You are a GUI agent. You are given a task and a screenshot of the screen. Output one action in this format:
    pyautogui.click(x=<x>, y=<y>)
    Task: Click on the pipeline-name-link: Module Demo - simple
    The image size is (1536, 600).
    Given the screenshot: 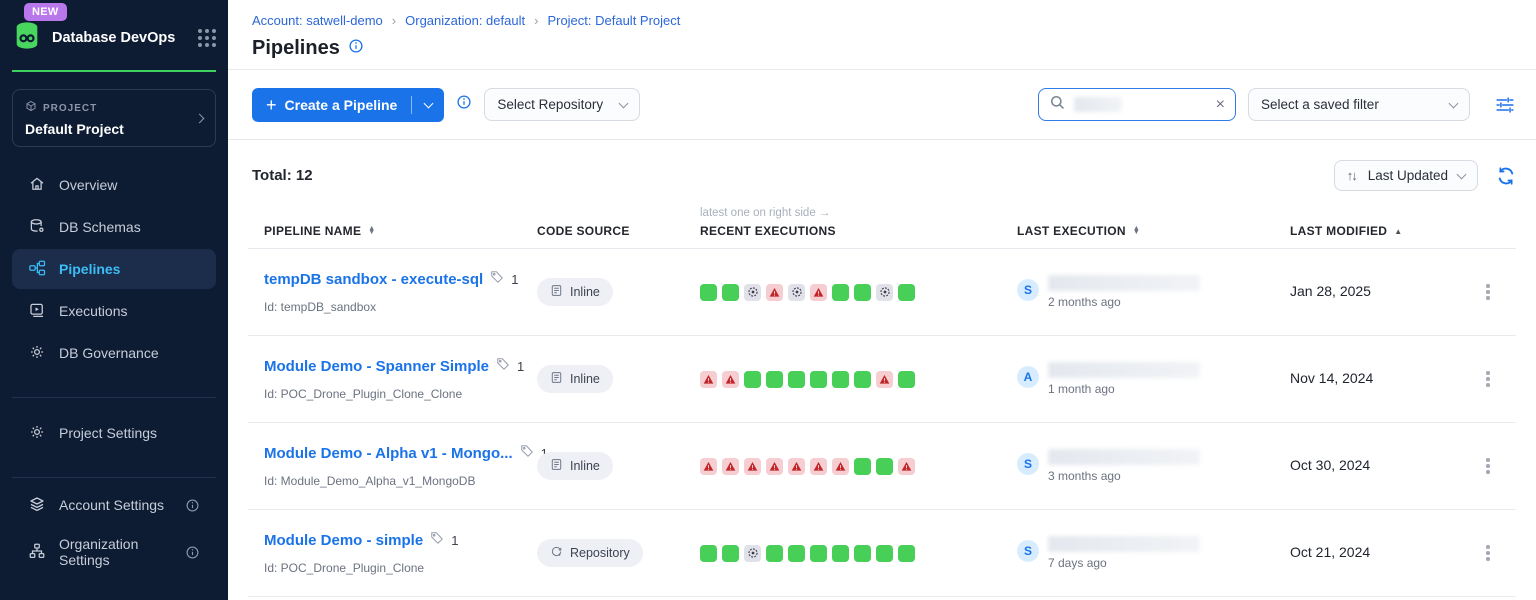 What is the action you would take?
    pyautogui.click(x=344, y=540)
    